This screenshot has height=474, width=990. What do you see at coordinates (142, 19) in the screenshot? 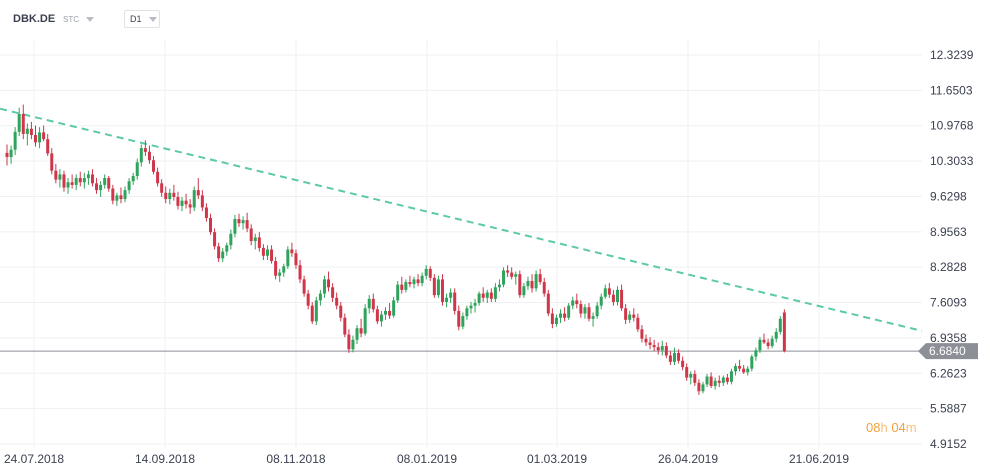
I see `timeframe-select: D1` at bounding box center [142, 19].